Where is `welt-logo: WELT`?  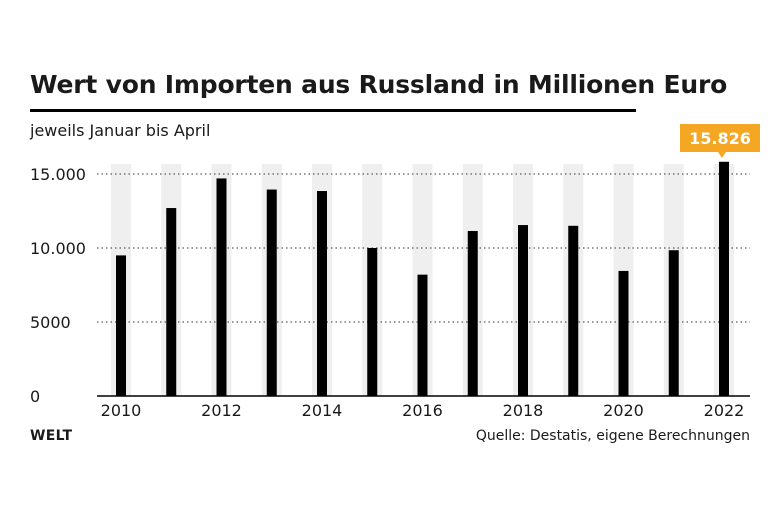
welt-logo: WELT is located at coordinates (51, 436).